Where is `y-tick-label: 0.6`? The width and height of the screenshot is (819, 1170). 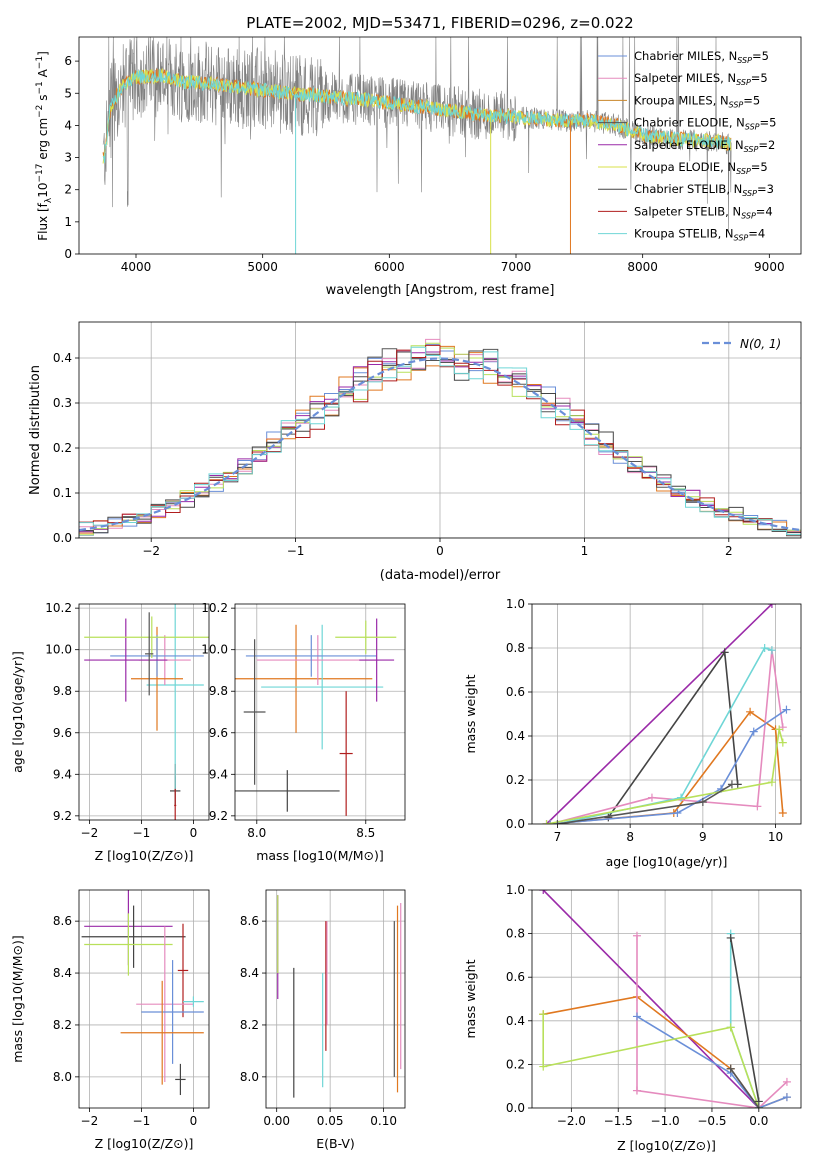
y-tick-label: 0.6 is located at coordinates (515, 692).